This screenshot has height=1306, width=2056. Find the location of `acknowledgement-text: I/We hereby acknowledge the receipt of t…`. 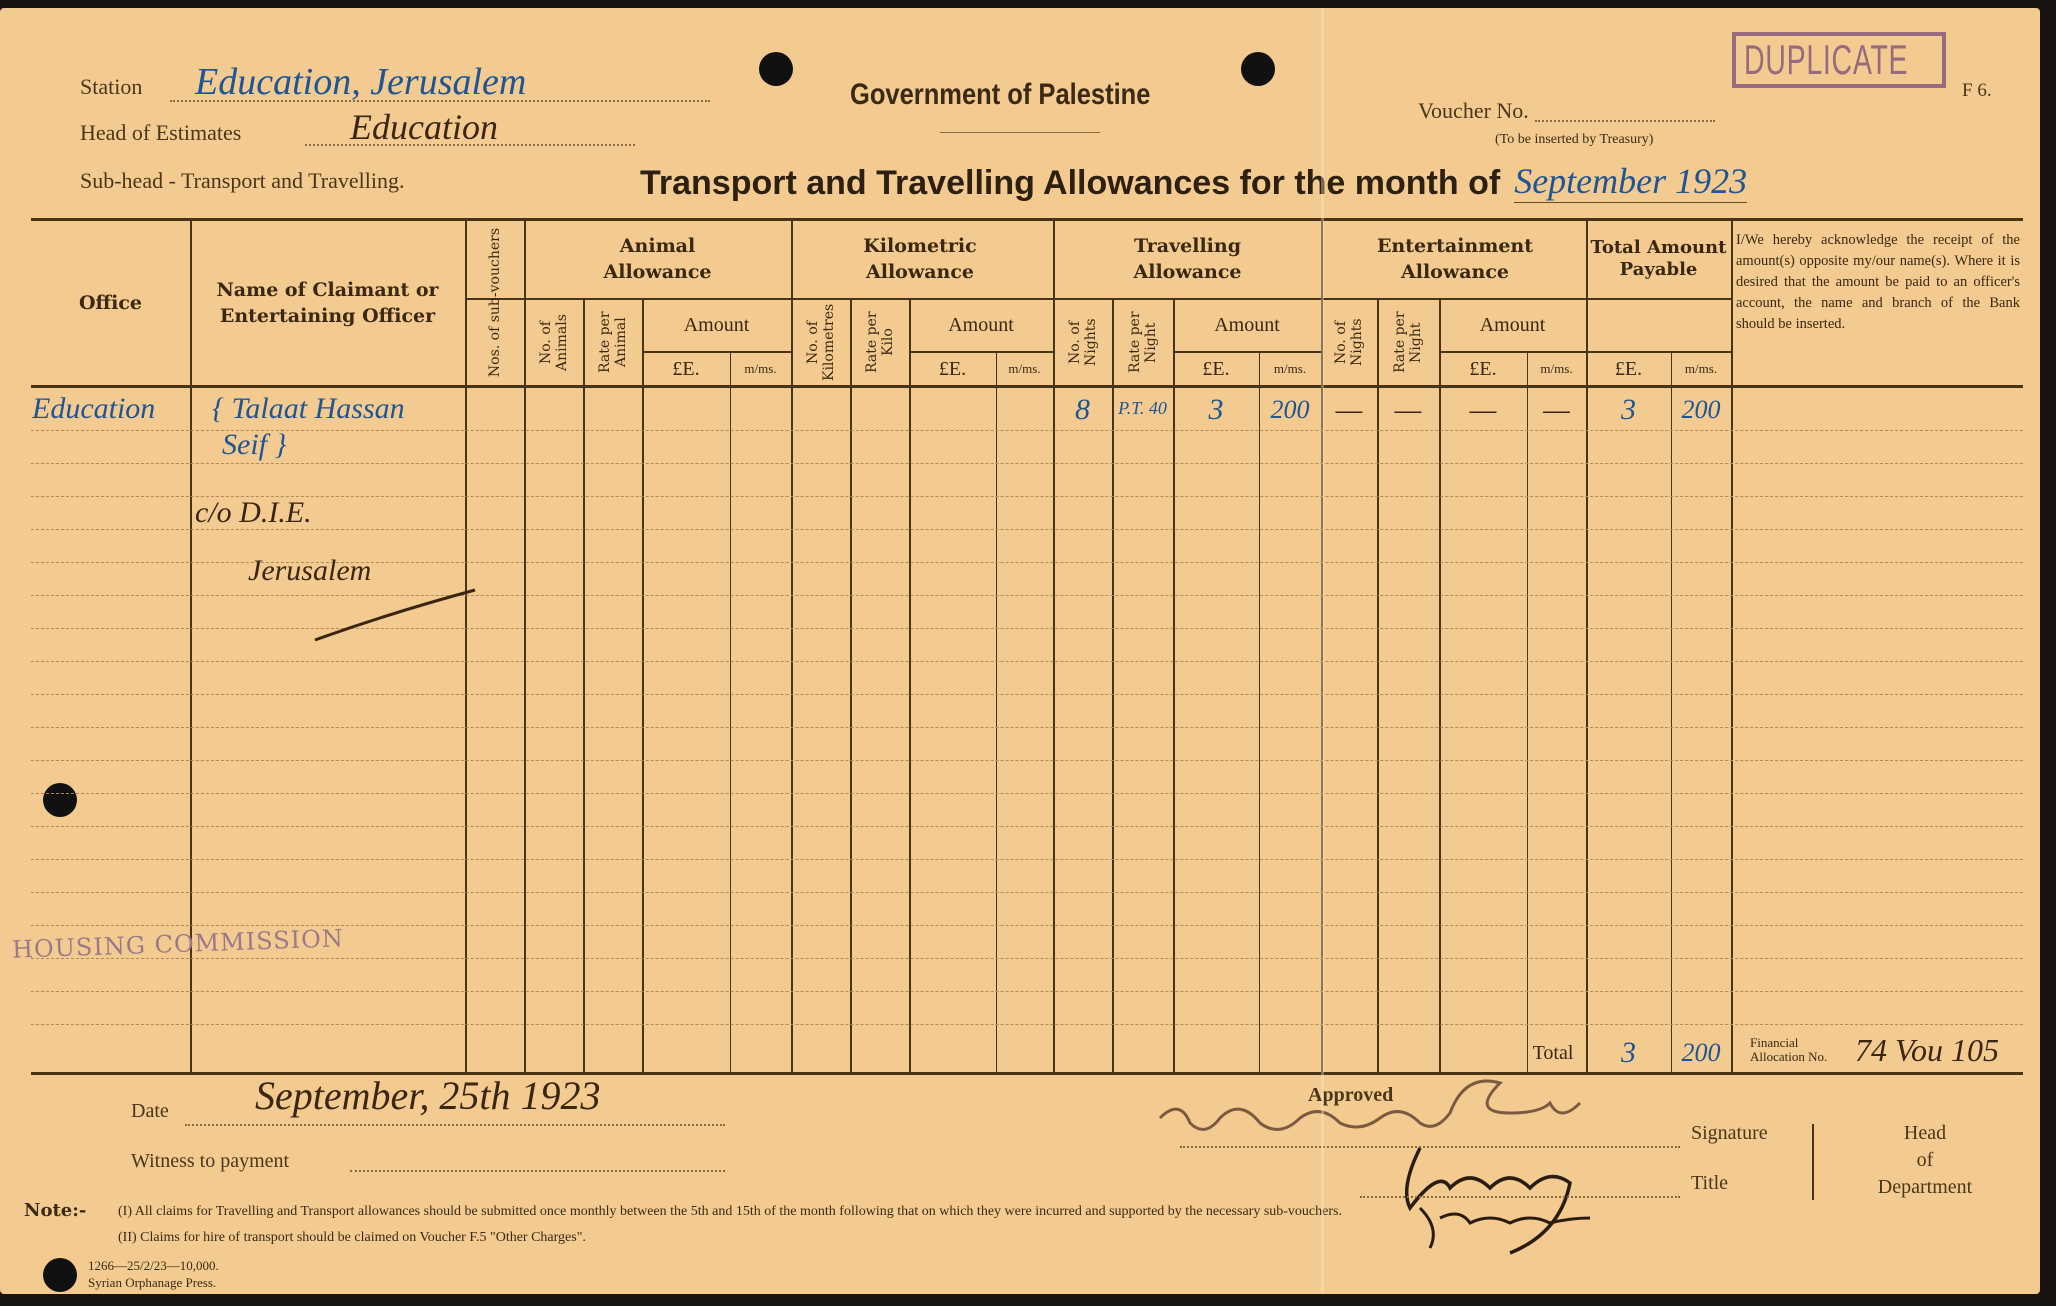

acknowledgement-text: I/We hereby acknowledge the receipt of t… is located at coordinates (1878, 282).